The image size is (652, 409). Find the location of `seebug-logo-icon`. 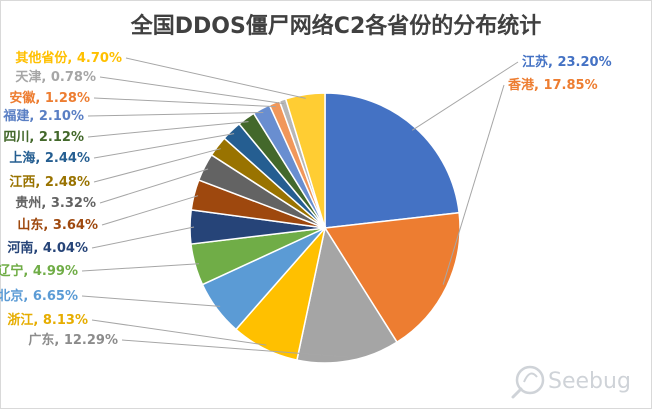

seebug-logo-icon is located at coordinates (528, 382).